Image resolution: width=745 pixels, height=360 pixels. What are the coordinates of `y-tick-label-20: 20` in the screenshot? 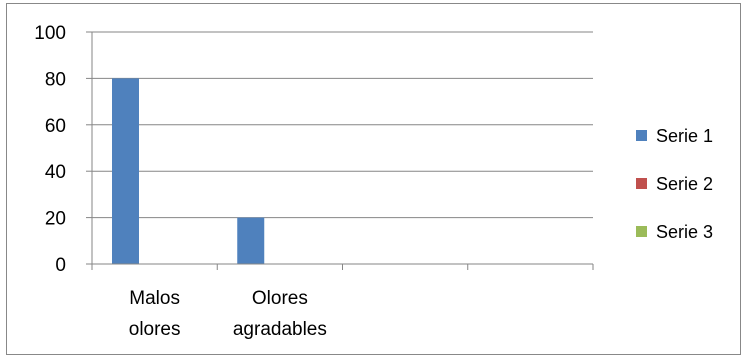 It's located at (55, 219).